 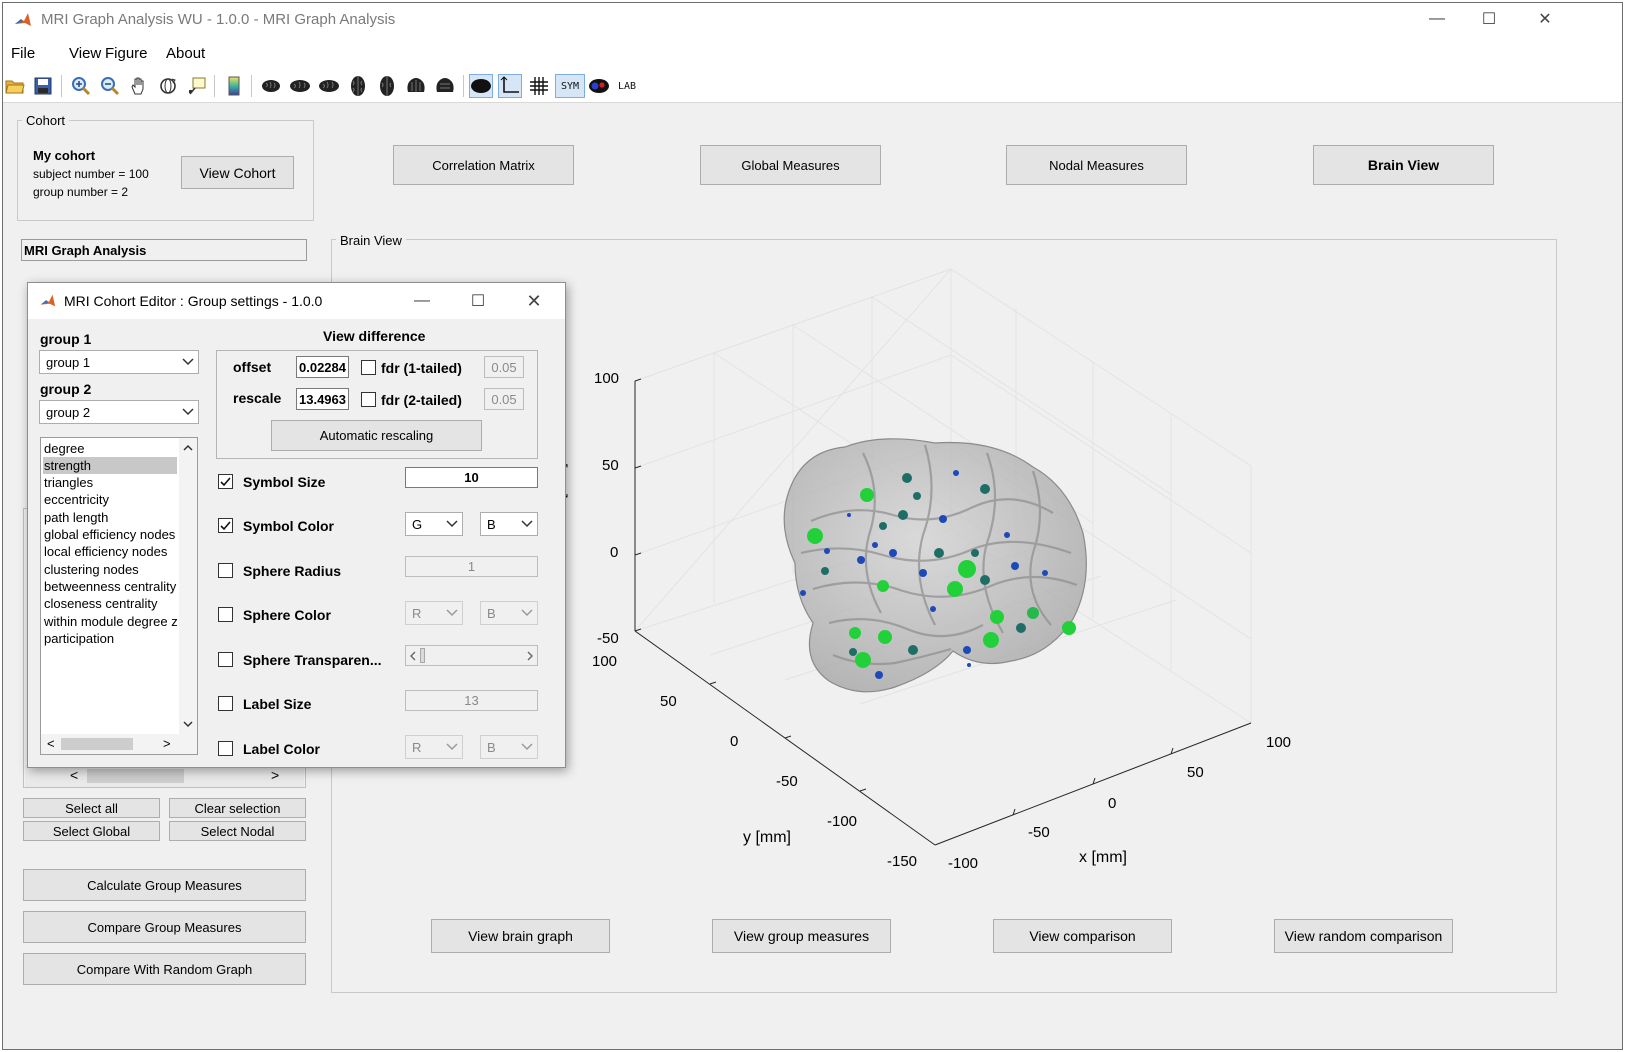 I want to click on label-color-select-2: B, so click(x=509, y=747).